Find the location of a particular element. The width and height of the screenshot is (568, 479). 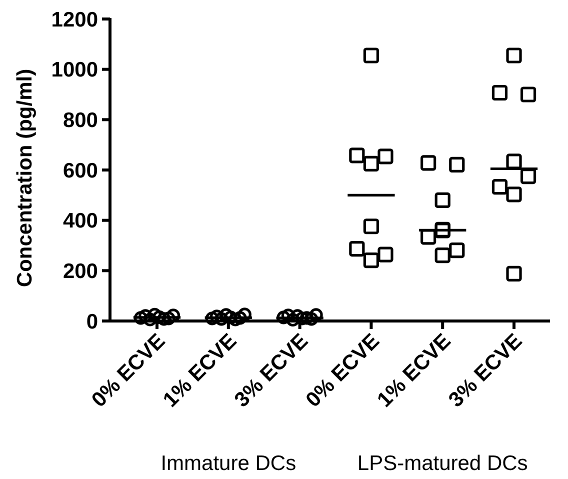

y-tick-label: 800 is located at coordinates (80, 120).